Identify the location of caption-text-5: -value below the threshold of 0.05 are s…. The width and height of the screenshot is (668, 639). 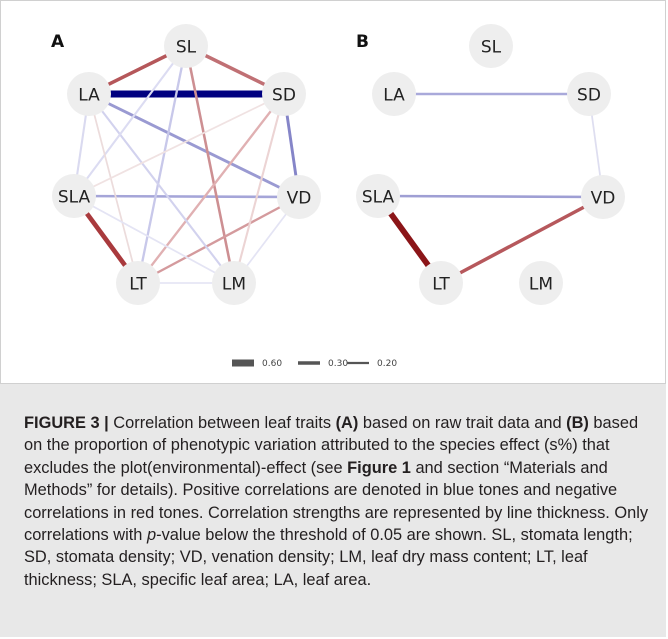
(328, 557).